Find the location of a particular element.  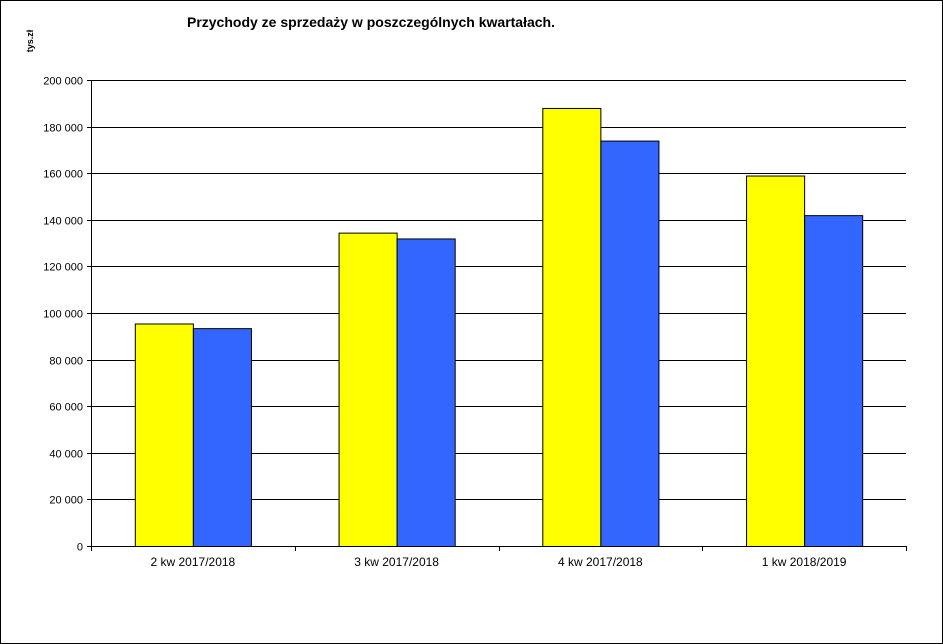

y-tick-label: 120 000 is located at coordinates (63, 268).